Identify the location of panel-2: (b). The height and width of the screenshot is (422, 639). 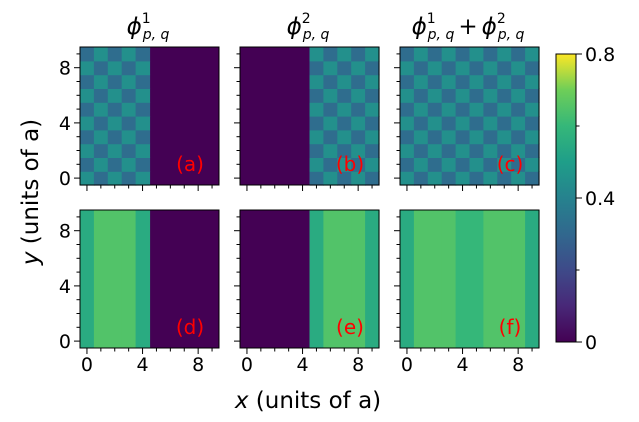
(307, 118).